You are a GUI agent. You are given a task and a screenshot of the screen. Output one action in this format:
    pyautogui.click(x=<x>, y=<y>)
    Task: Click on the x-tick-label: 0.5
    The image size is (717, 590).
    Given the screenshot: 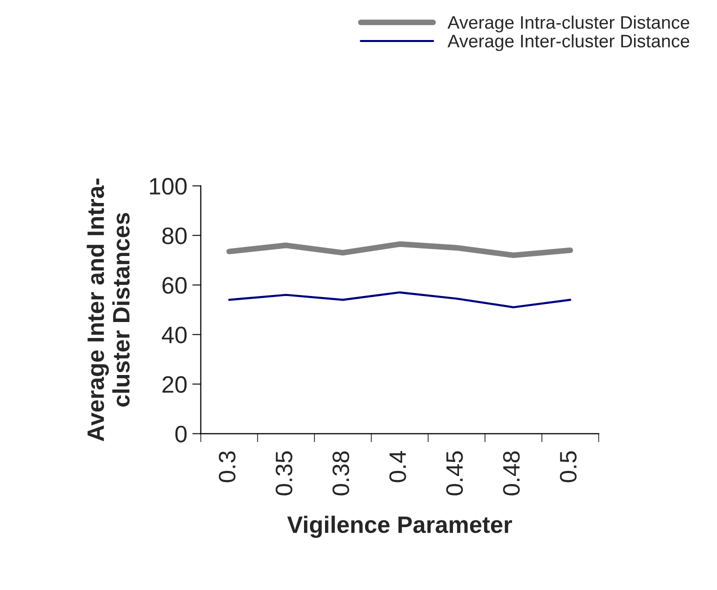 What is the action you would take?
    pyautogui.click(x=568, y=466)
    